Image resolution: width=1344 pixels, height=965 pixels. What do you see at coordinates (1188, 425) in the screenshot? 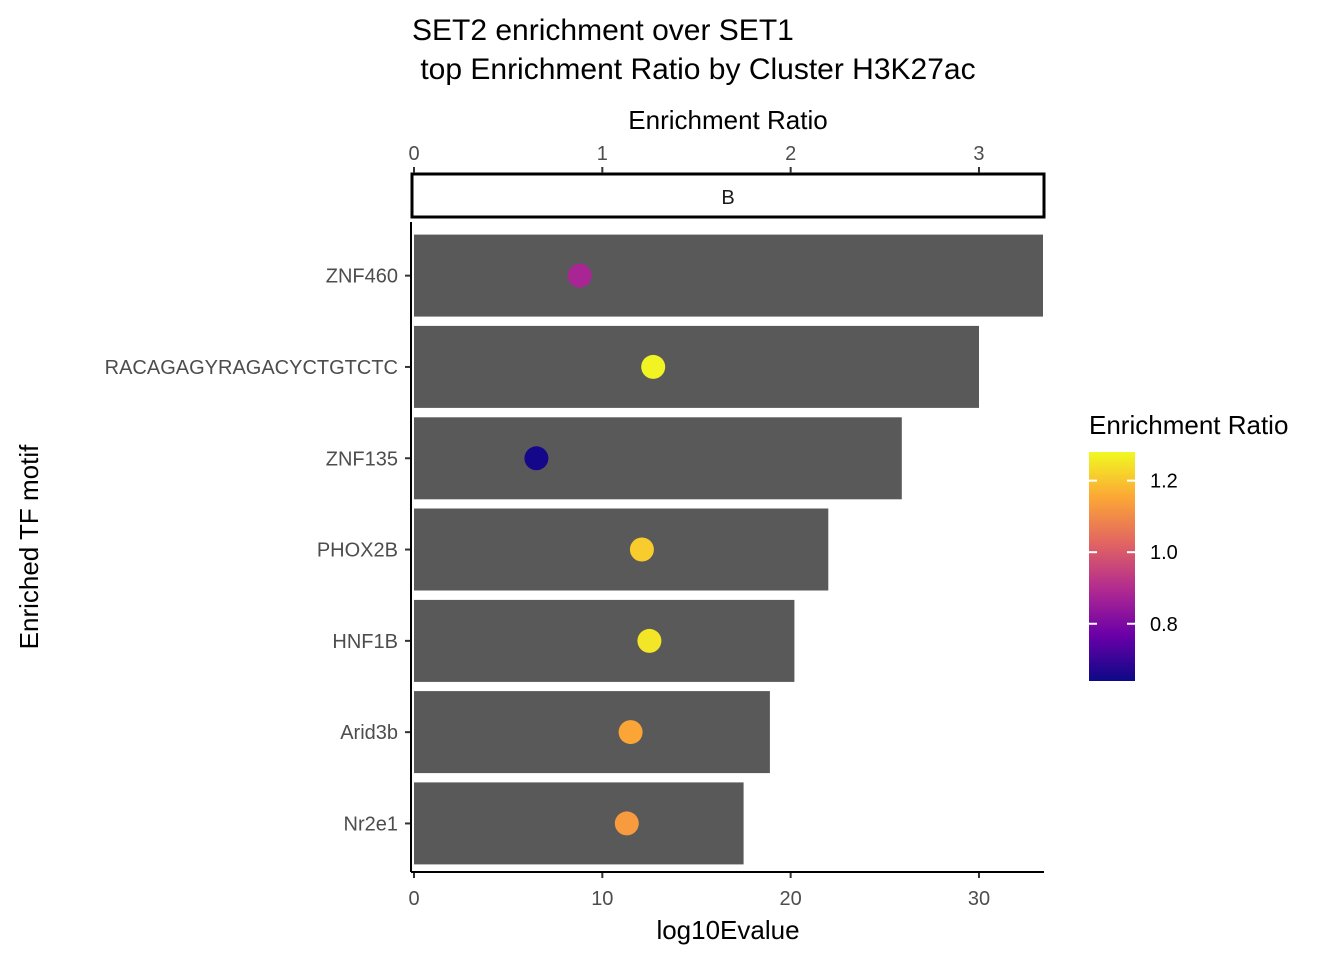
I see `legend-title: Enrichment Ratio` at bounding box center [1188, 425].